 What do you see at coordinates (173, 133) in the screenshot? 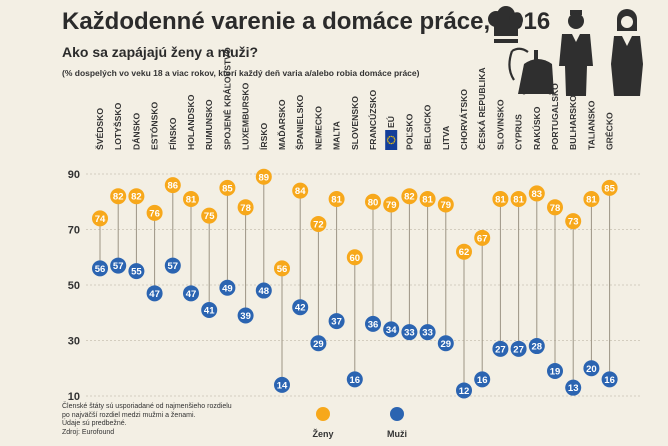
I see `category-label: FÍNSKO` at bounding box center [173, 133].